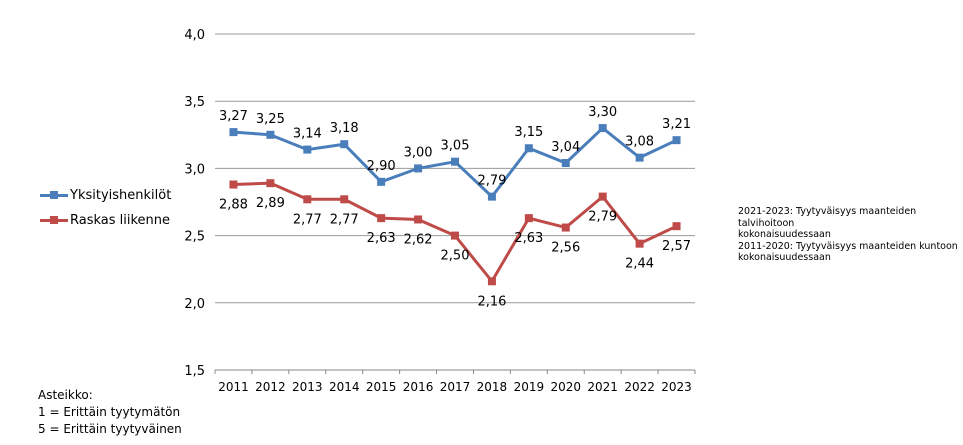  Describe the element at coordinates (110, 429) in the screenshot. I see `scale-line: 5 = Erittäin tyytyväinen` at that location.